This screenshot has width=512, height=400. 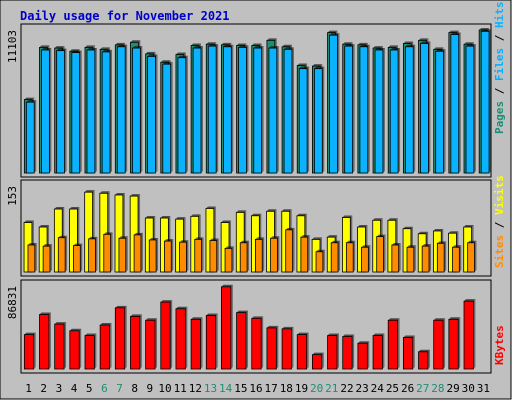 I want to click on legend-entry-sites: Sites, so click(x=499, y=251).